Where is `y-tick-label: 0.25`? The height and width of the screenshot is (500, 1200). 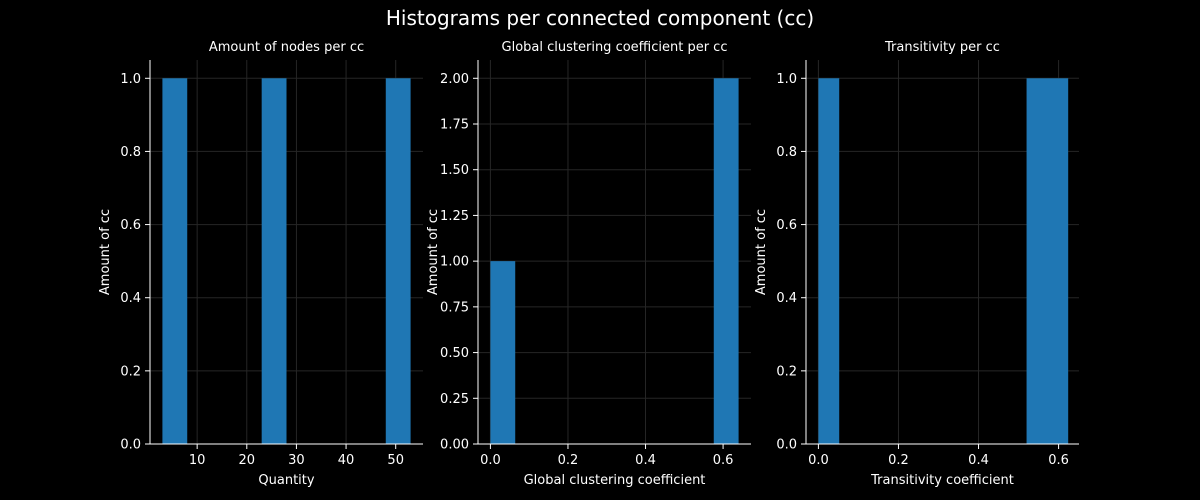
y-tick-label: 0.25 is located at coordinates (454, 399).